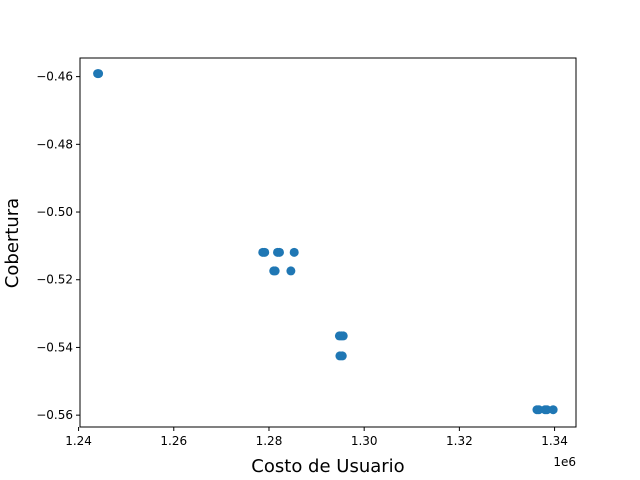  Describe the element at coordinates (54, 144) in the screenshot. I see `y-tick-label: −0.48` at that location.